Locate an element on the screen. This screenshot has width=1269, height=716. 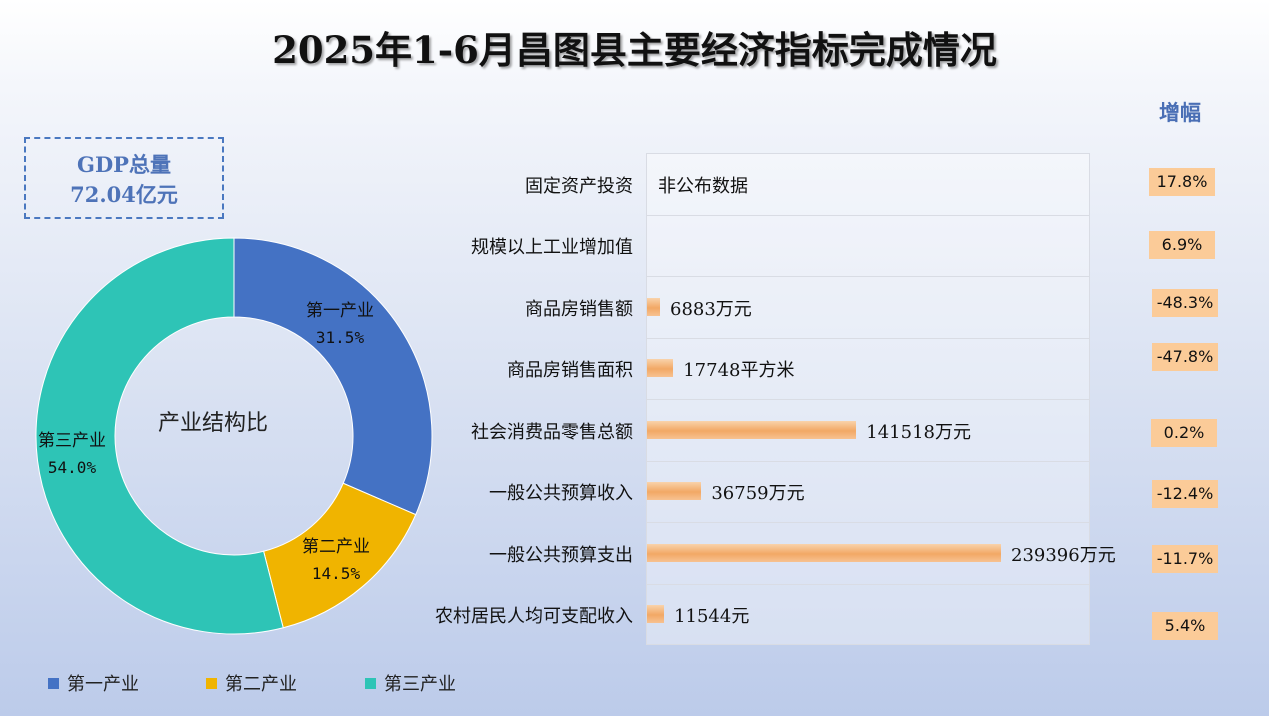
legend-item-tertiary: 第三产业 is located at coordinates (410, 683).